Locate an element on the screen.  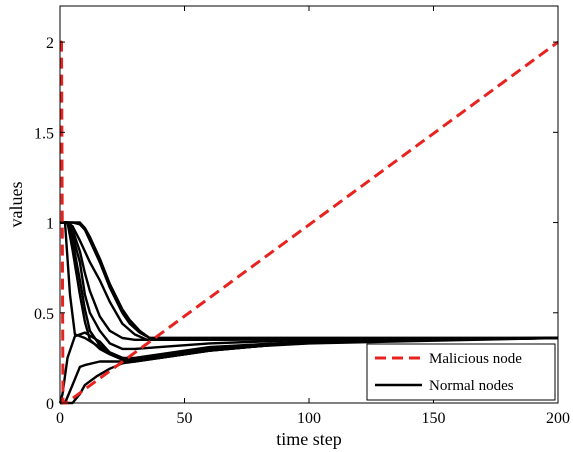
y-tick-label: 0.5 is located at coordinates (44, 314).